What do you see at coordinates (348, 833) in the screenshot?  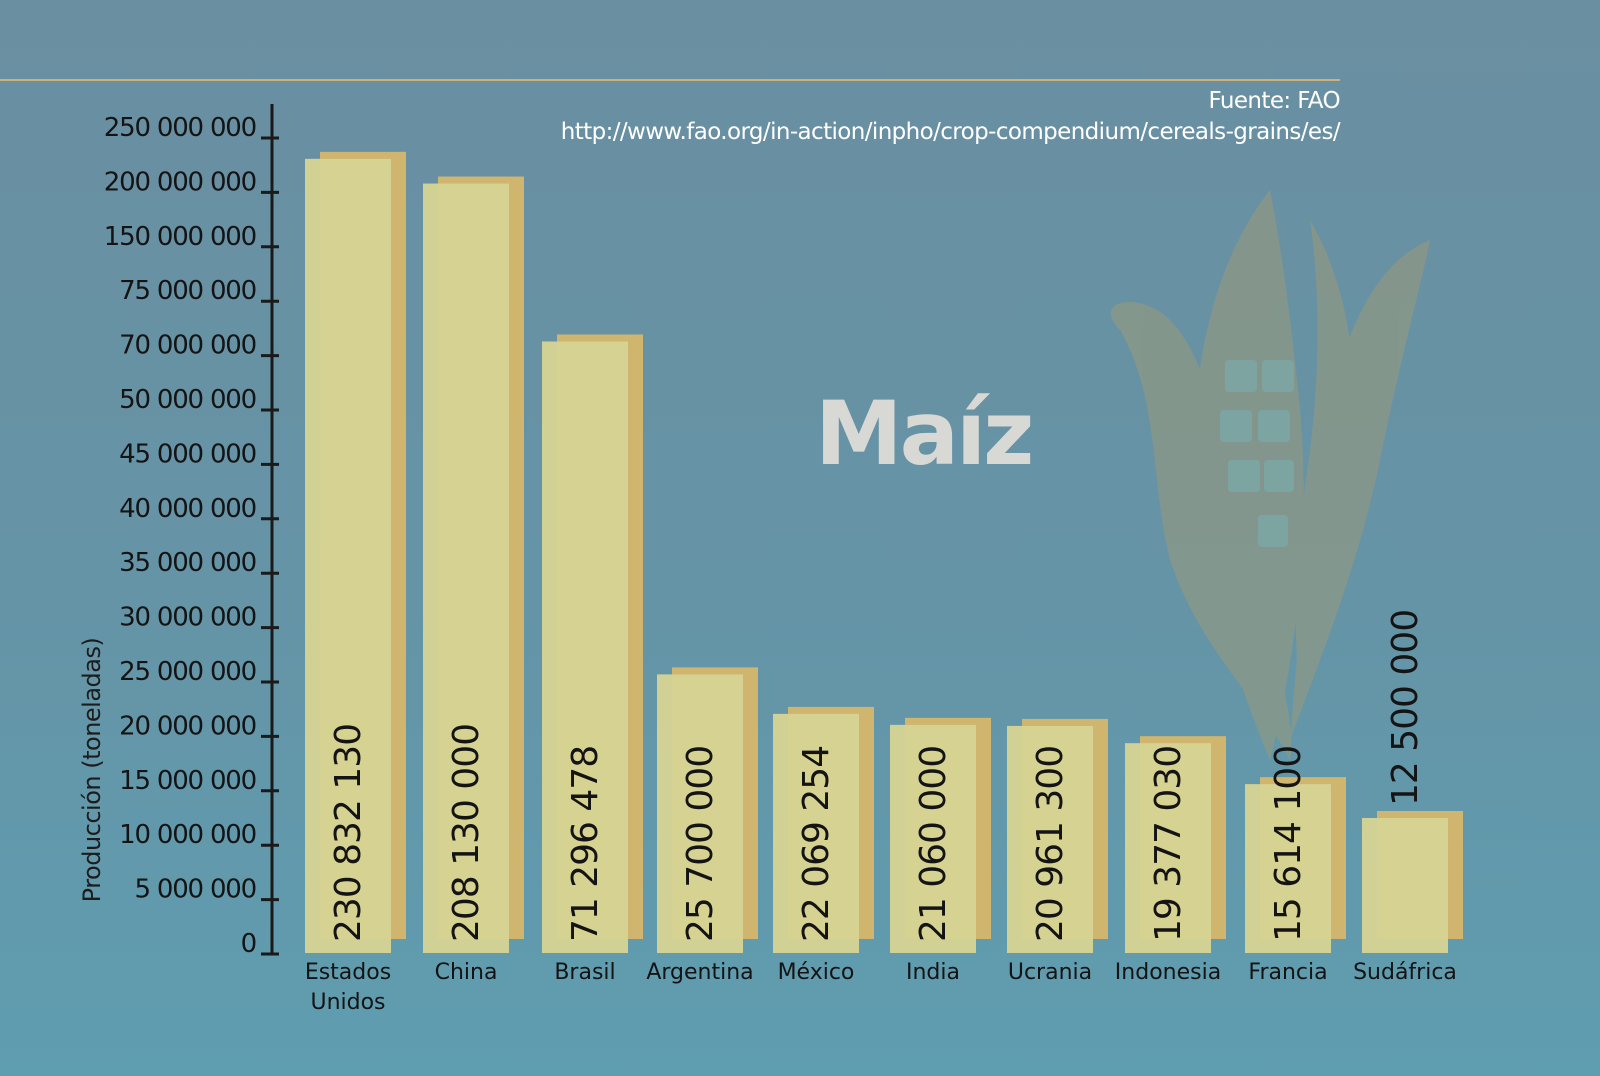 I see `bar-value-label: 230 832 130` at bounding box center [348, 833].